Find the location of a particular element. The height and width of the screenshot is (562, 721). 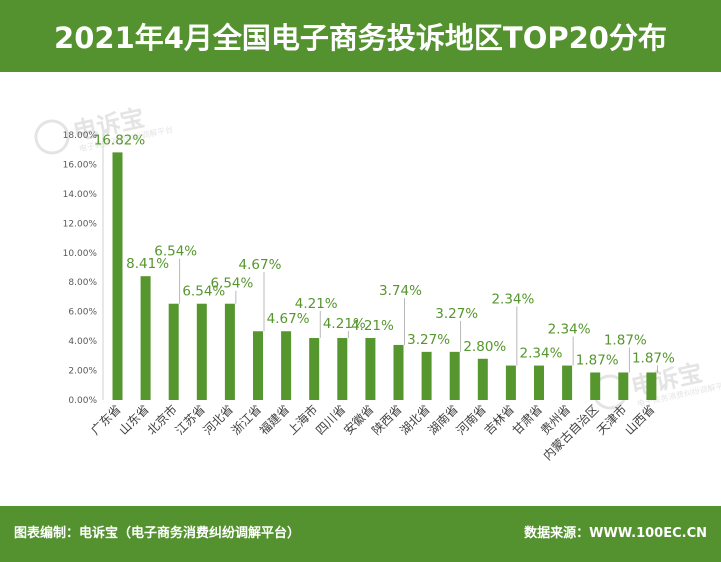

x-tick-label: 湖北省 is located at coordinates (415, 420).